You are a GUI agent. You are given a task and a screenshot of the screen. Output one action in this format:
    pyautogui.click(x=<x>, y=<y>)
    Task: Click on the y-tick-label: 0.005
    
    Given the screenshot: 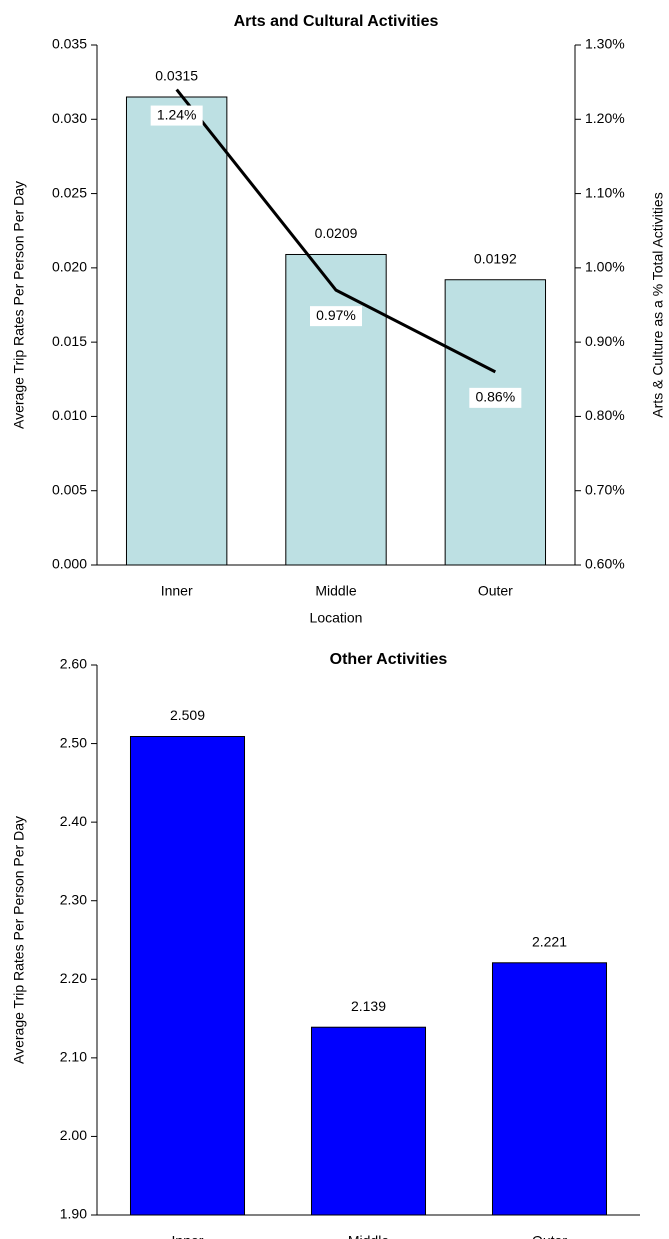 What is the action you would take?
    pyautogui.click(x=69, y=489)
    